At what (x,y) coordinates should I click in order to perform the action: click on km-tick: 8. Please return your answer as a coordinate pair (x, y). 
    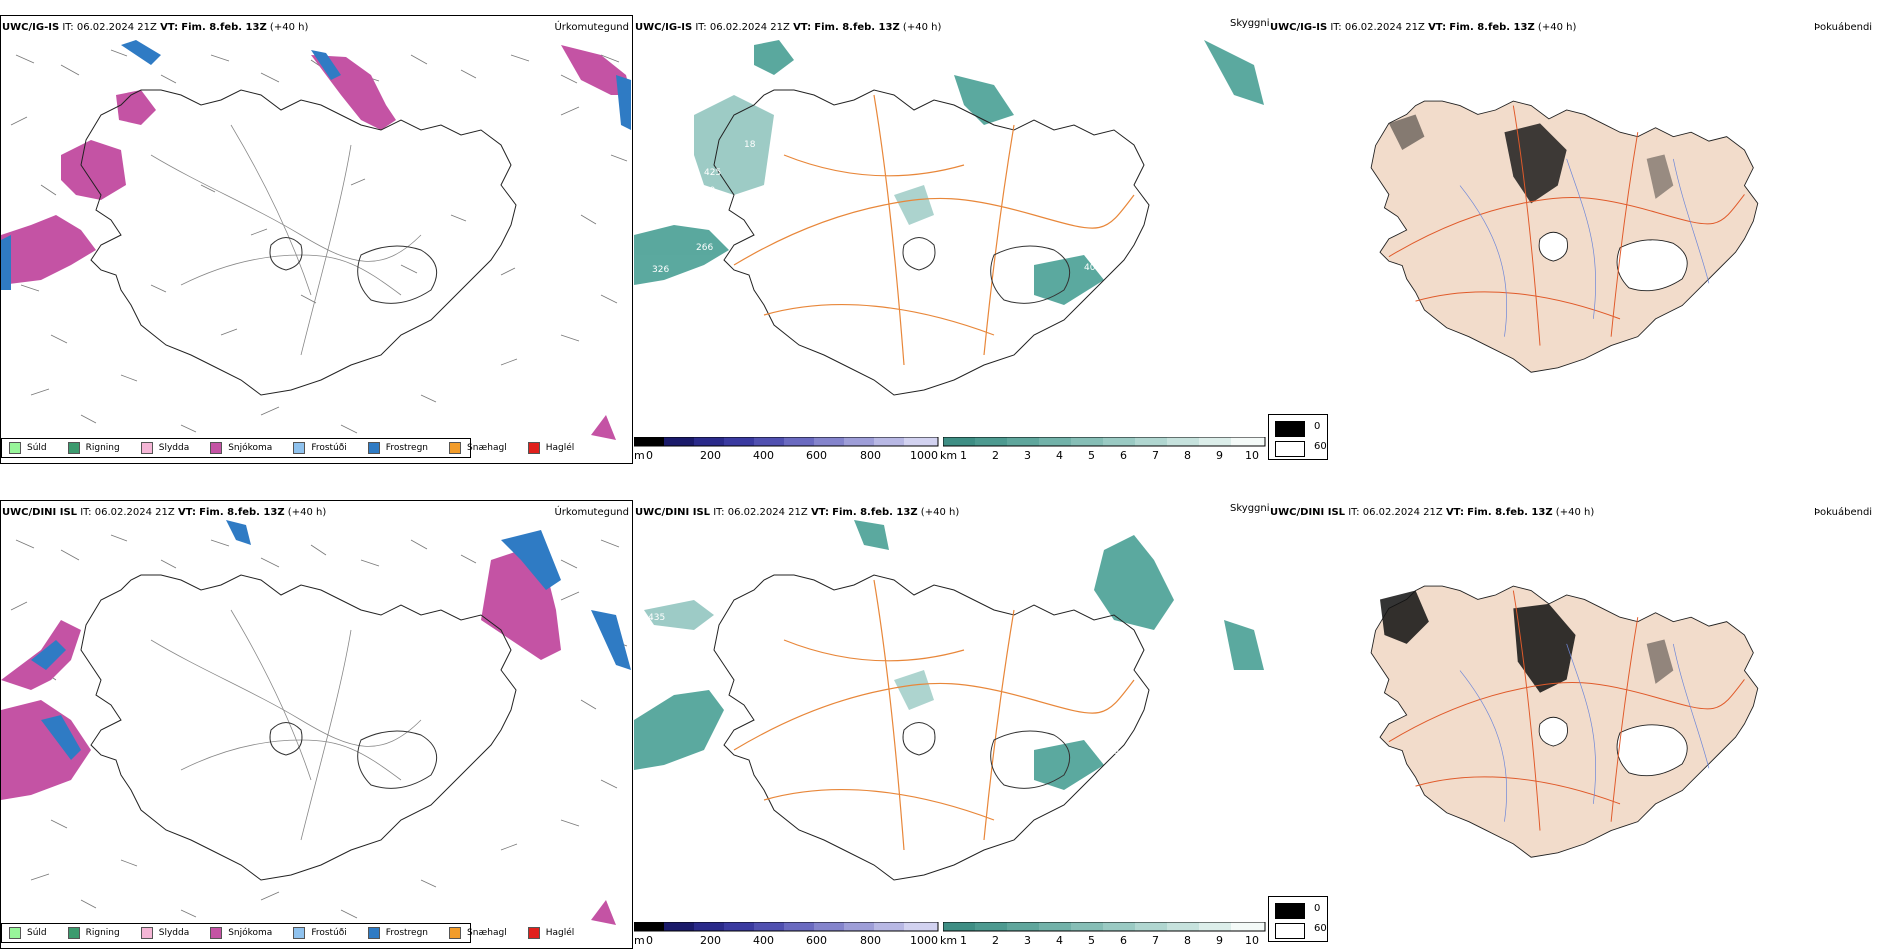
    Looking at the image, I should click on (1187, 940).